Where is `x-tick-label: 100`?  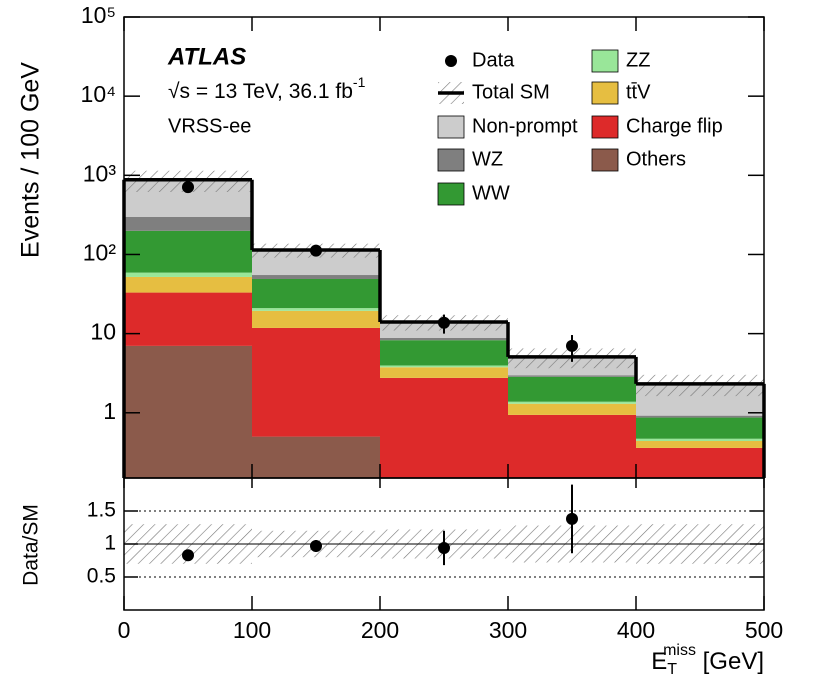 x-tick-label: 100 is located at coordinates (252, 630).